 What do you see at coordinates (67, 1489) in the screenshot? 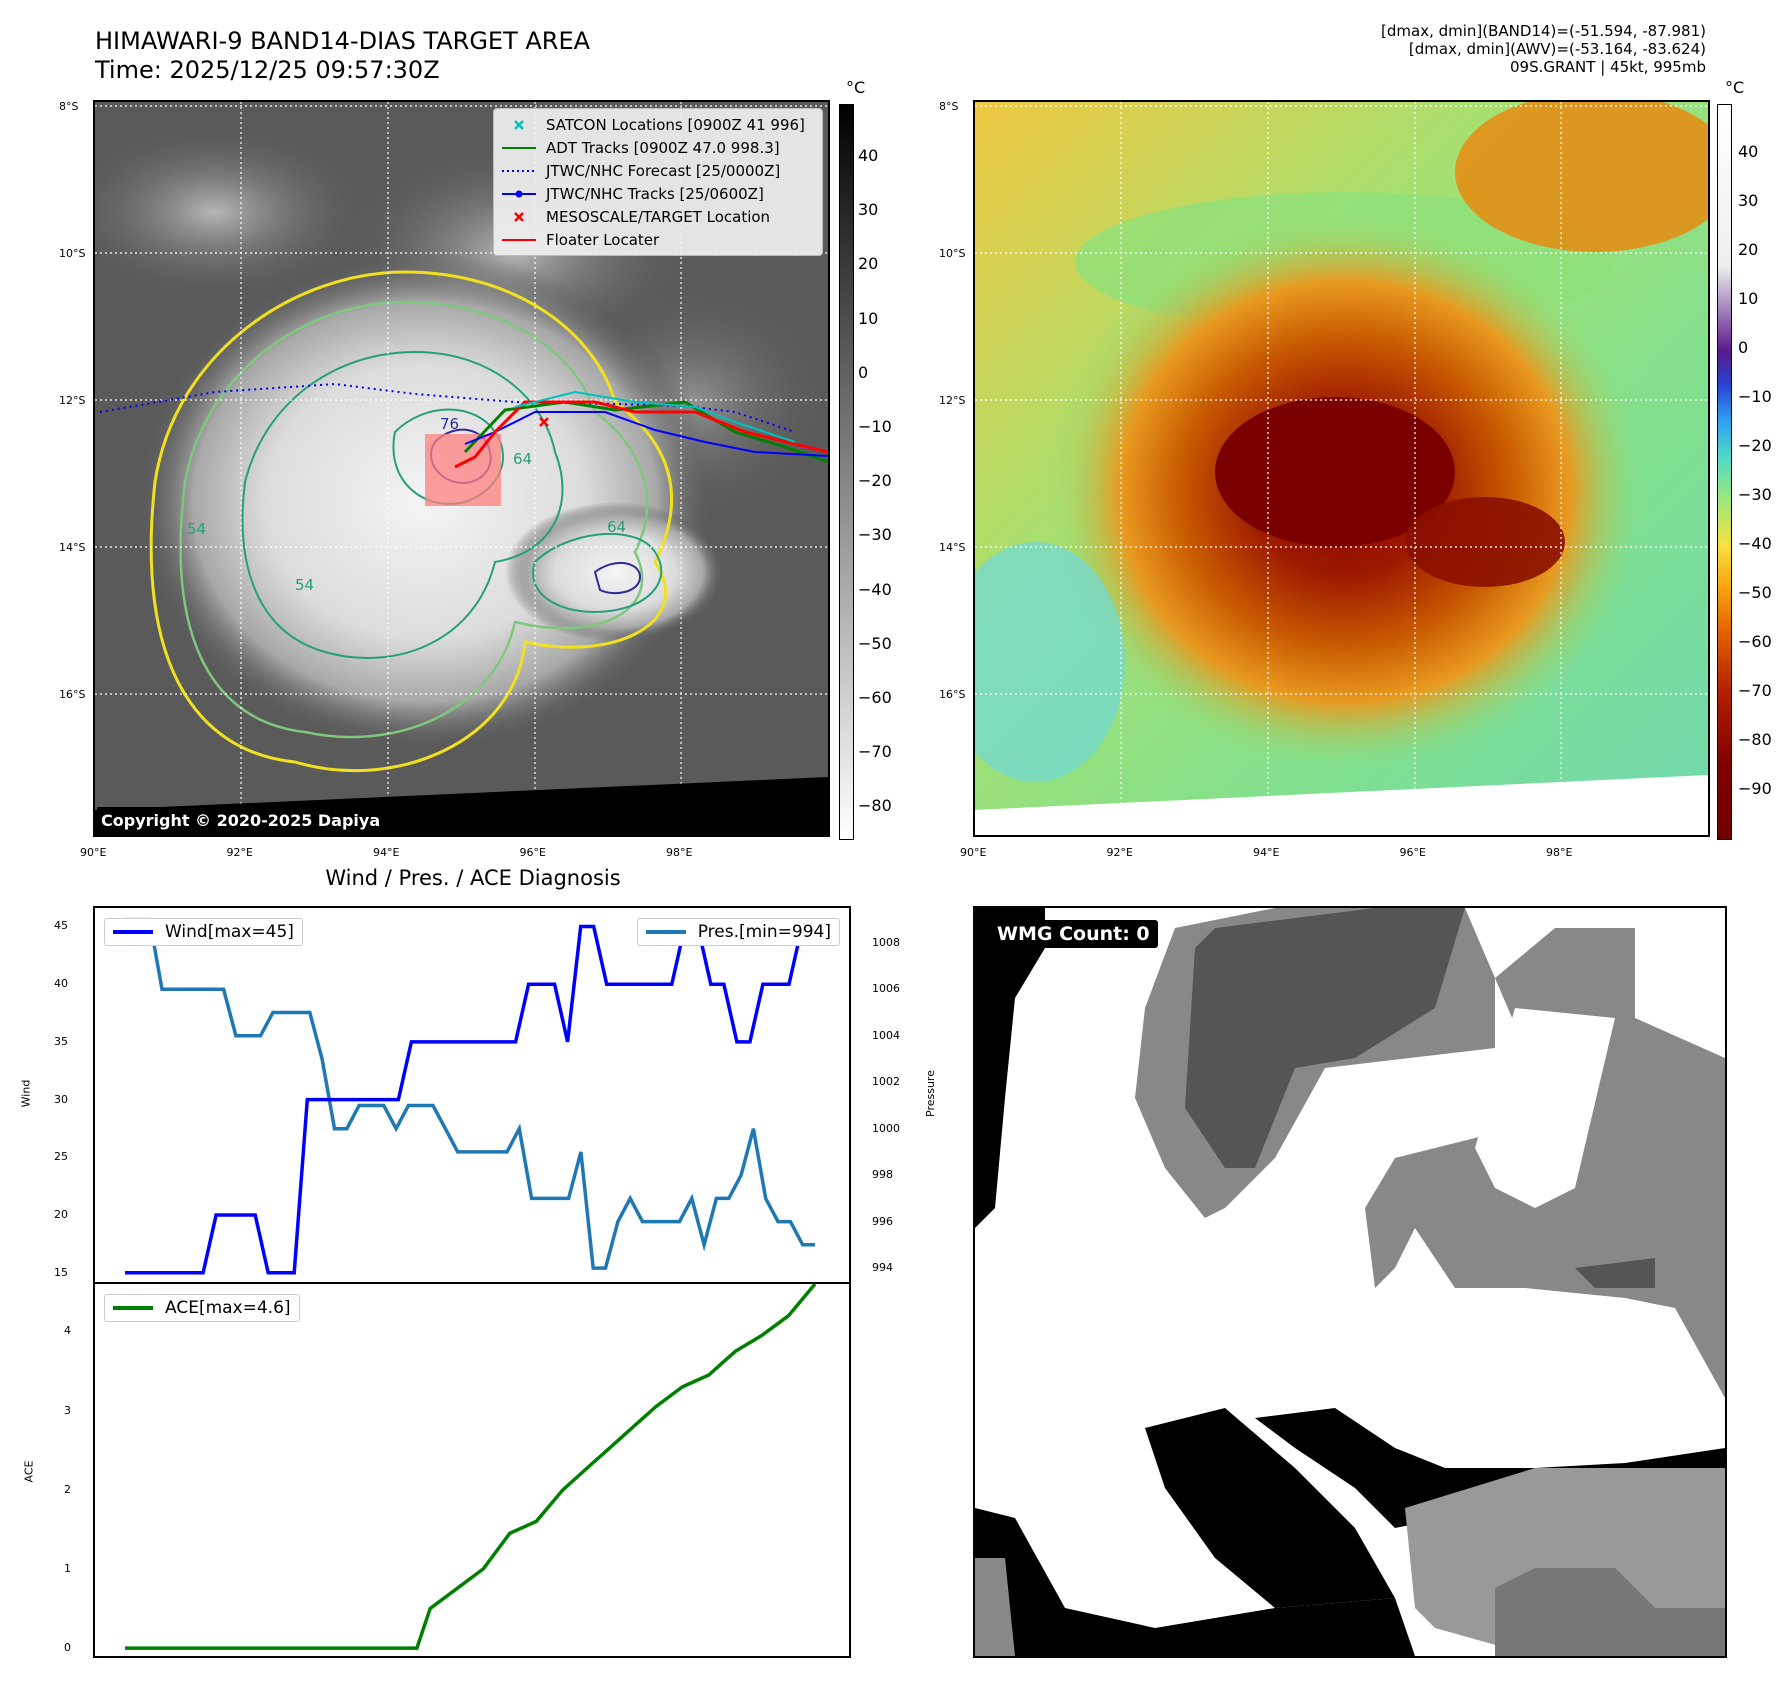
I see `ace-tick-label: 2` at bounding box center [67, 1489].